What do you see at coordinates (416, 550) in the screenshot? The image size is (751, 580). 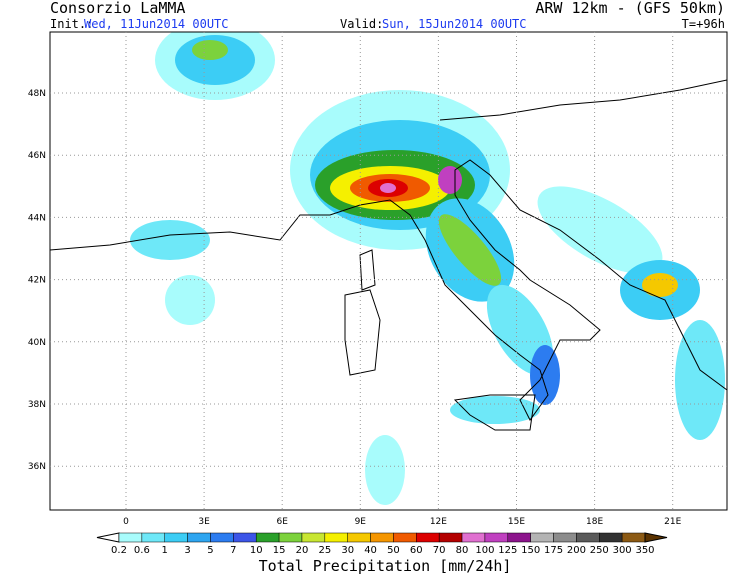 I see `colorbar-label: 60` at bounding box center [416, 550].